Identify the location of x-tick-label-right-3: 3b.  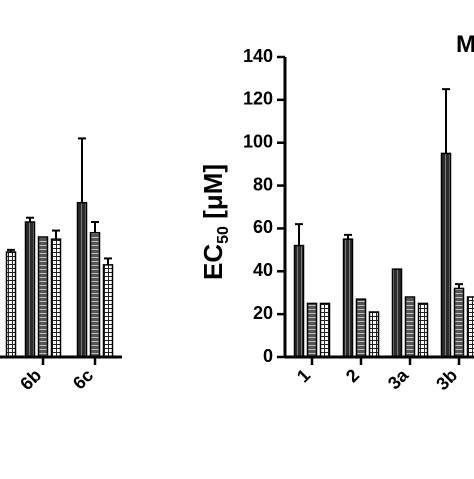
(446, 379).